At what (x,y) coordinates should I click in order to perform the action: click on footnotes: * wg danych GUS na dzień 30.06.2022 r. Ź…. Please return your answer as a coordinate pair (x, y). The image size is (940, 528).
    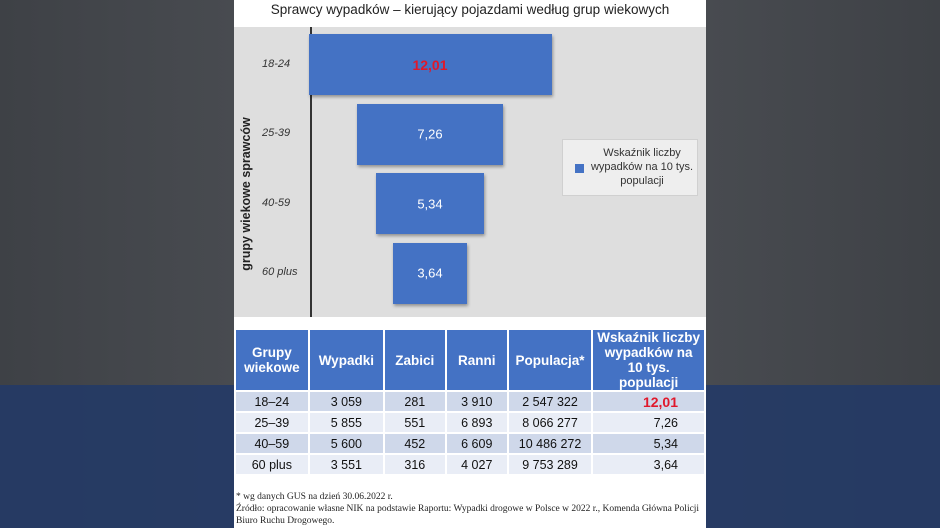
    Looking at the image, I should click on (470, 509).